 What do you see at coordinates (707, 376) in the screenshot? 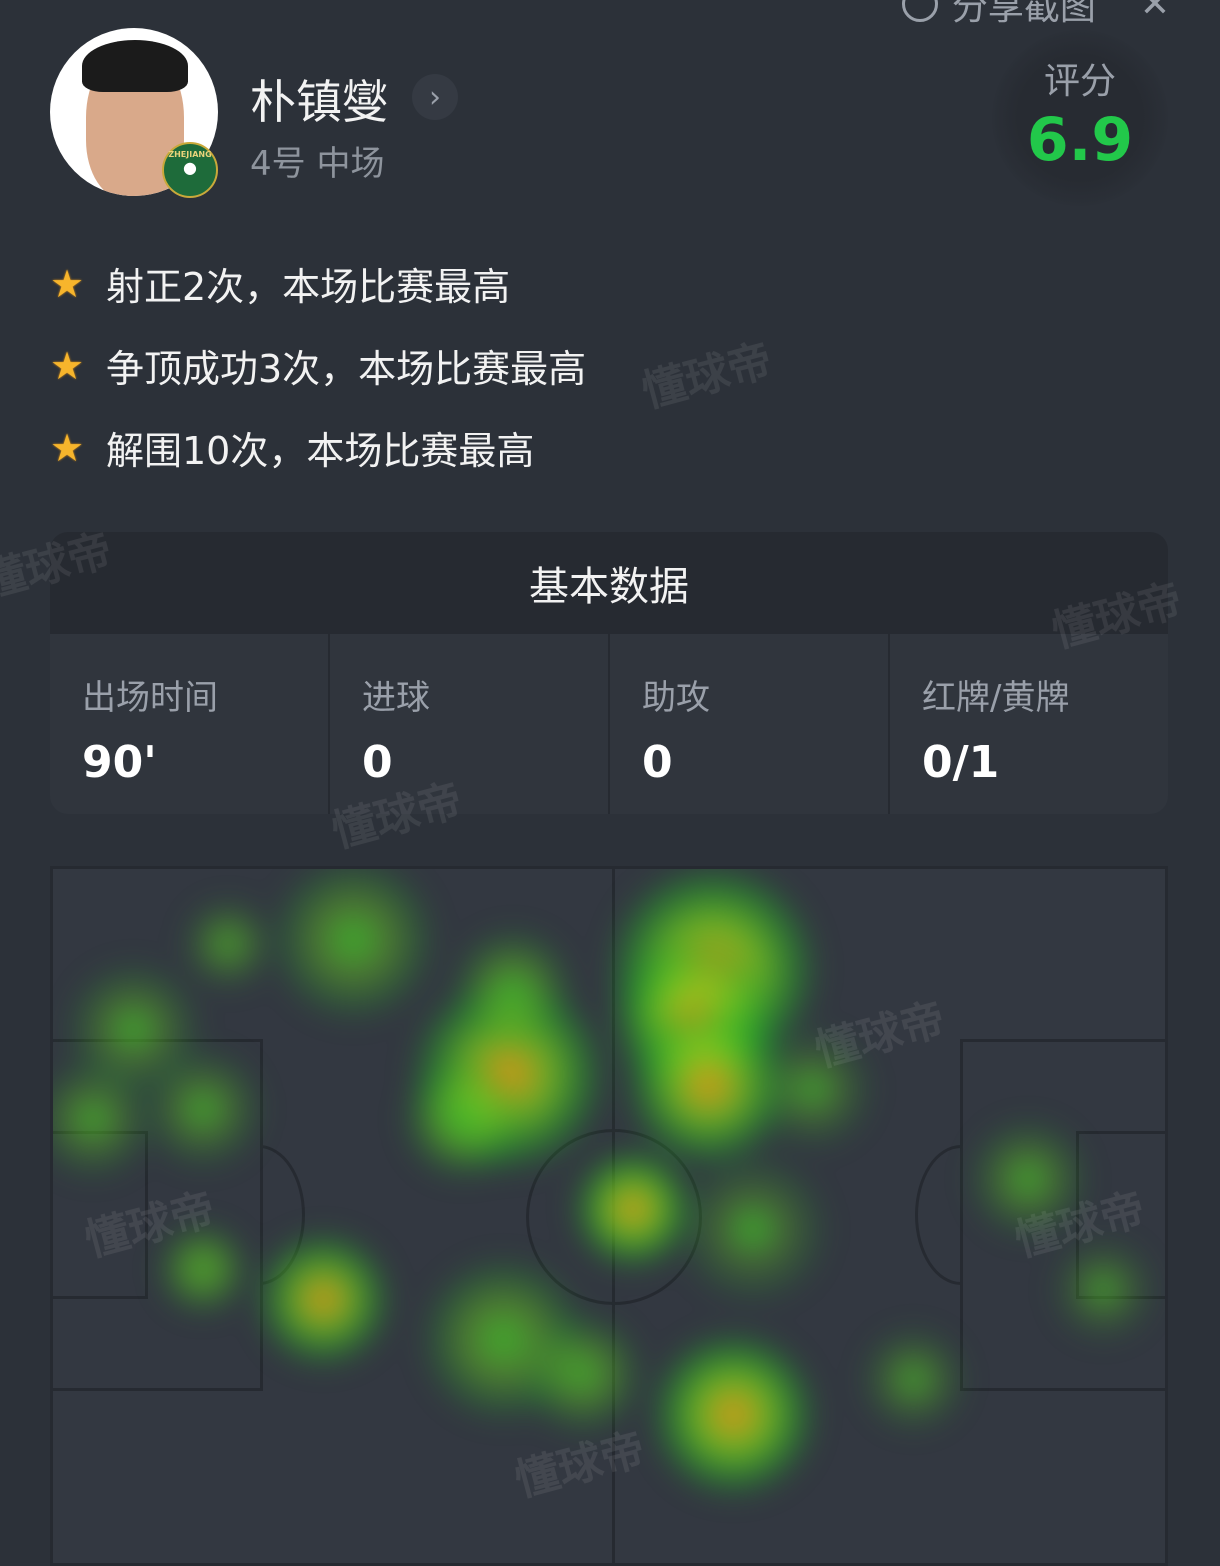
I see `watermark: 懂球帝` at bounding box center [707, 376].